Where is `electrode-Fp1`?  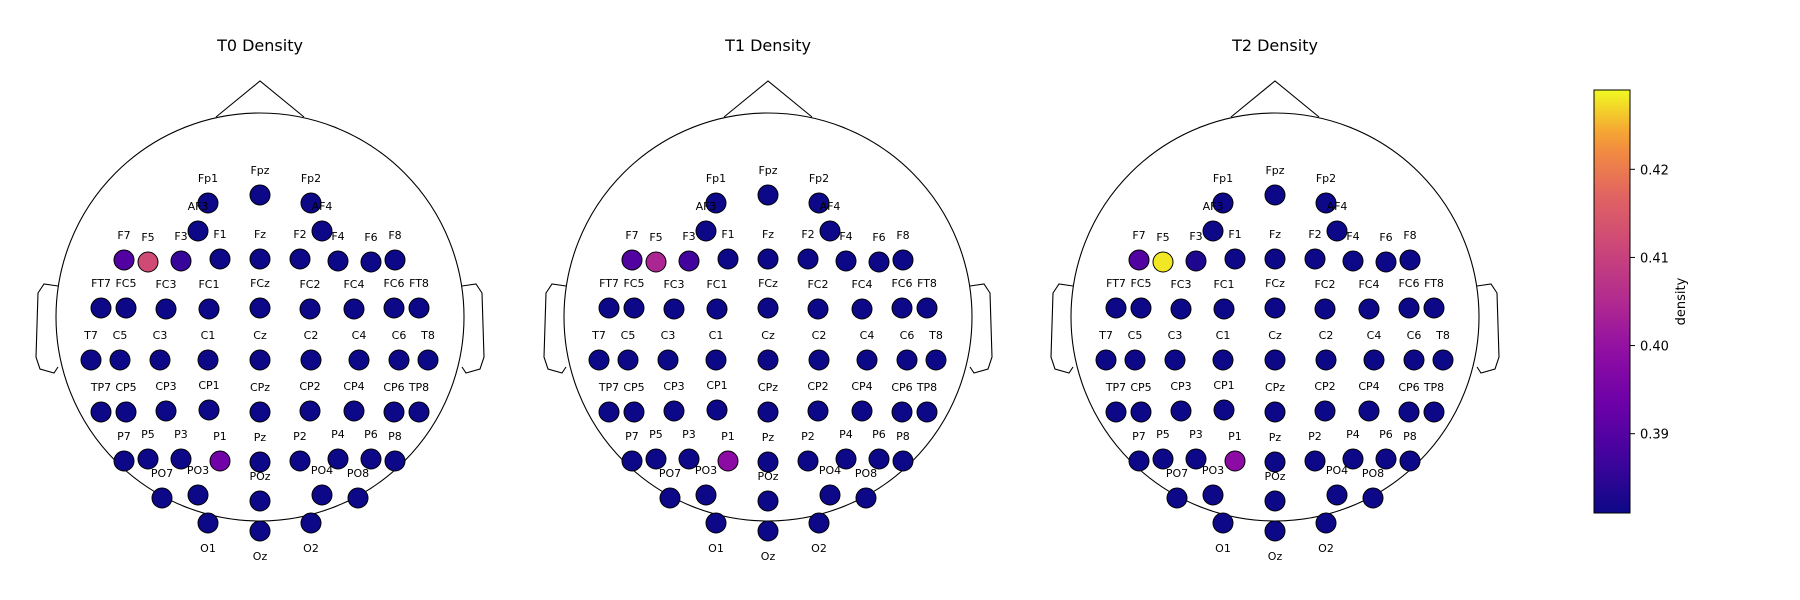
electrode-Fp1 is located at coordinates (1223, 203).